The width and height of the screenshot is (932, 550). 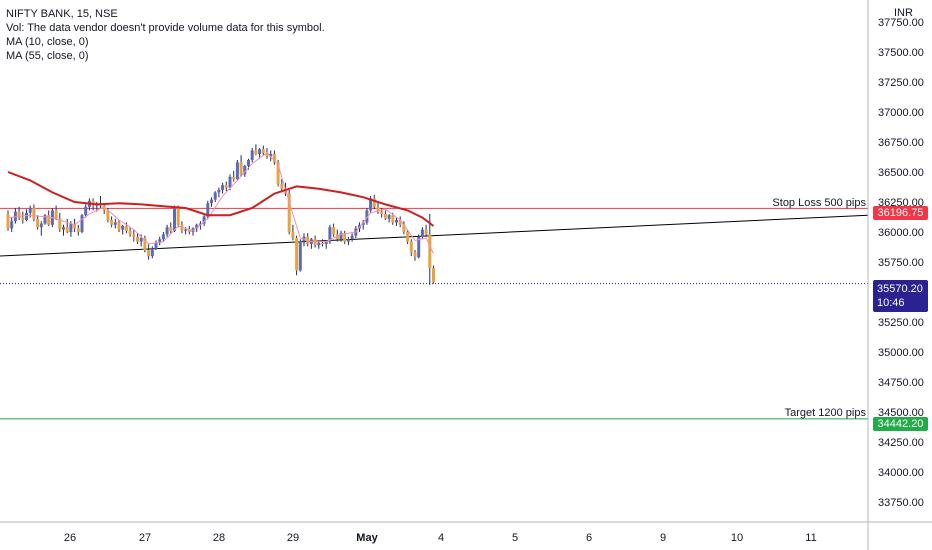 What do you see at coordinates (901, 233) in the screenshot?
I see `y-tick-label: 36000.00` at bounding box center [901, 233].